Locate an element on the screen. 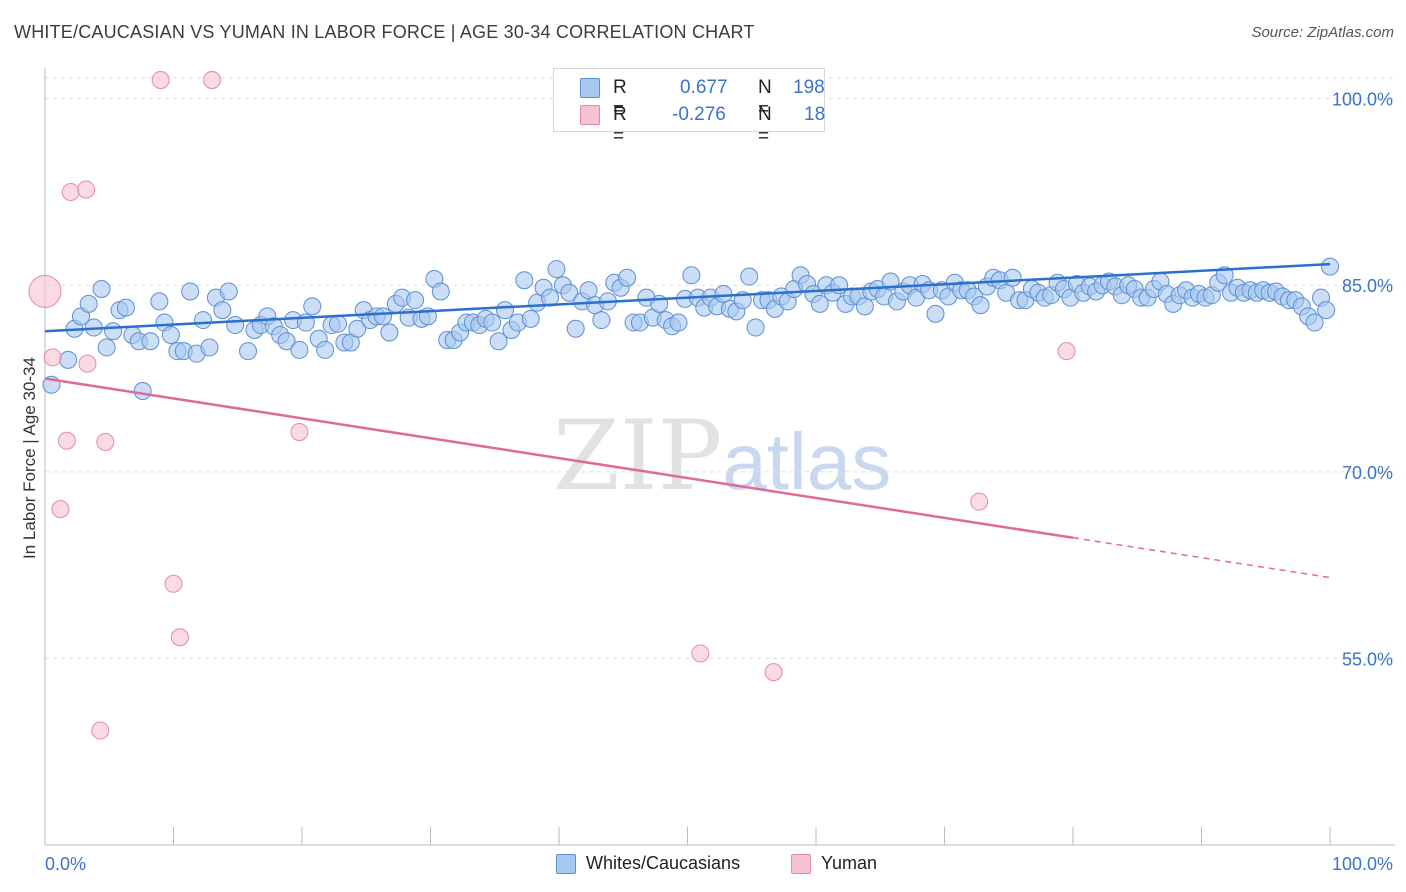 The height and width of the screenshot is (892, 1406). x-tick-label: 100.0% is located at coordinates (1362, 864).